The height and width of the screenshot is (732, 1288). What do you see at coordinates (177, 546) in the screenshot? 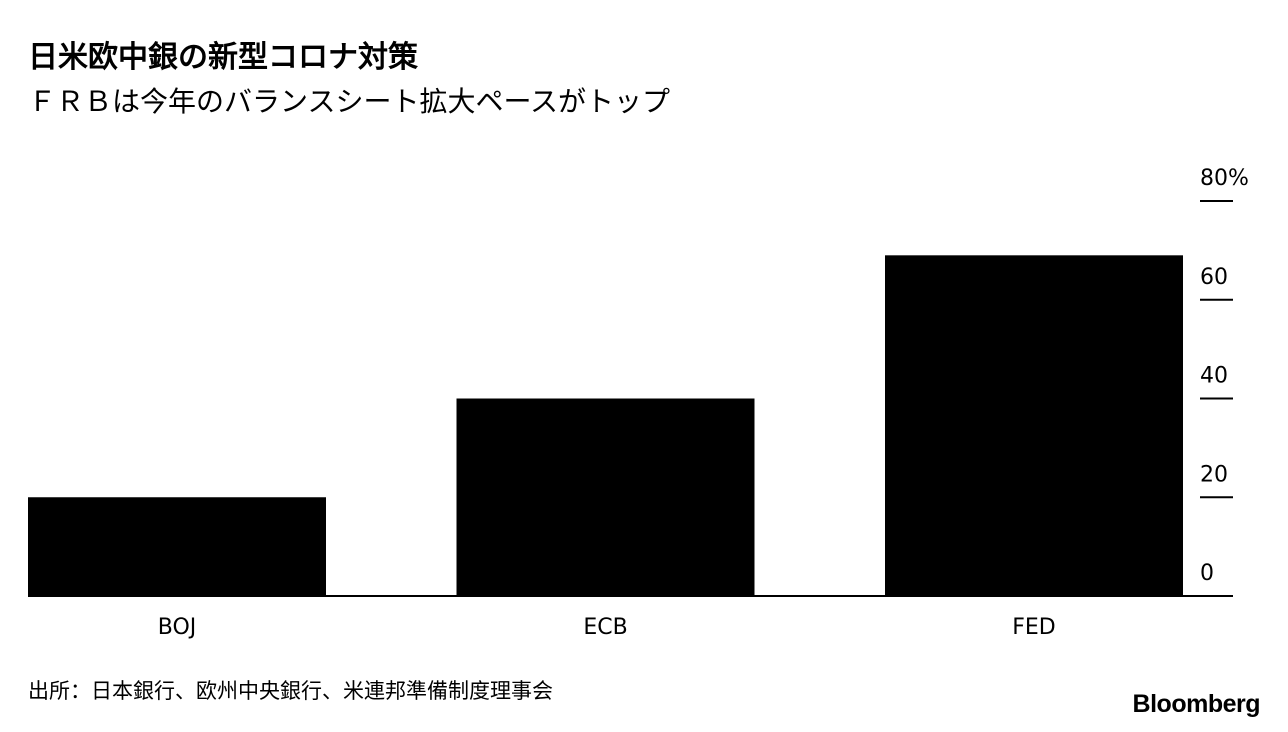
I see `bar-boj` at bounding box center [177, 546].